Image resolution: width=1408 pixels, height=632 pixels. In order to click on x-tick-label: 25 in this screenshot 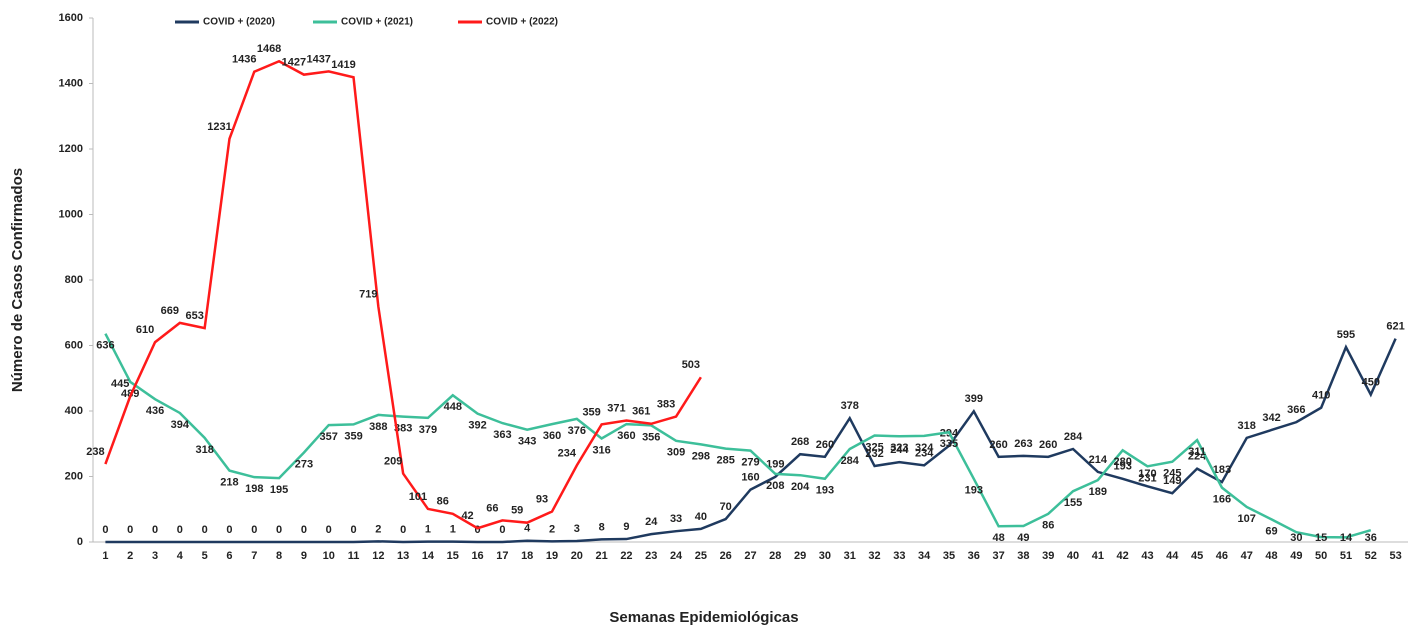, I will do `click(701, 556)`.